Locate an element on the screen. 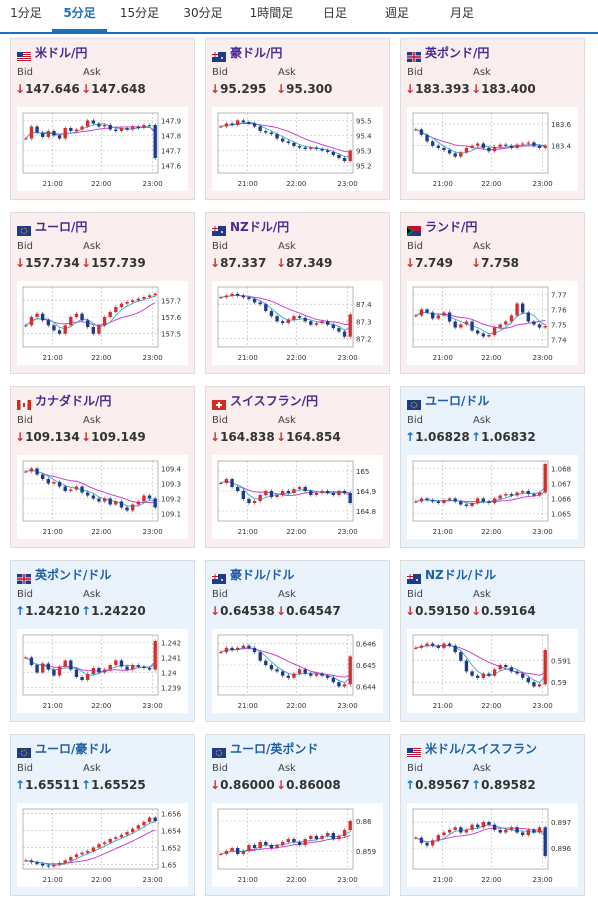 The image size is (598, 902). price-chart: 0.897 0.896 21:00 22:00 23:00 is located at coordinates (492, 845).